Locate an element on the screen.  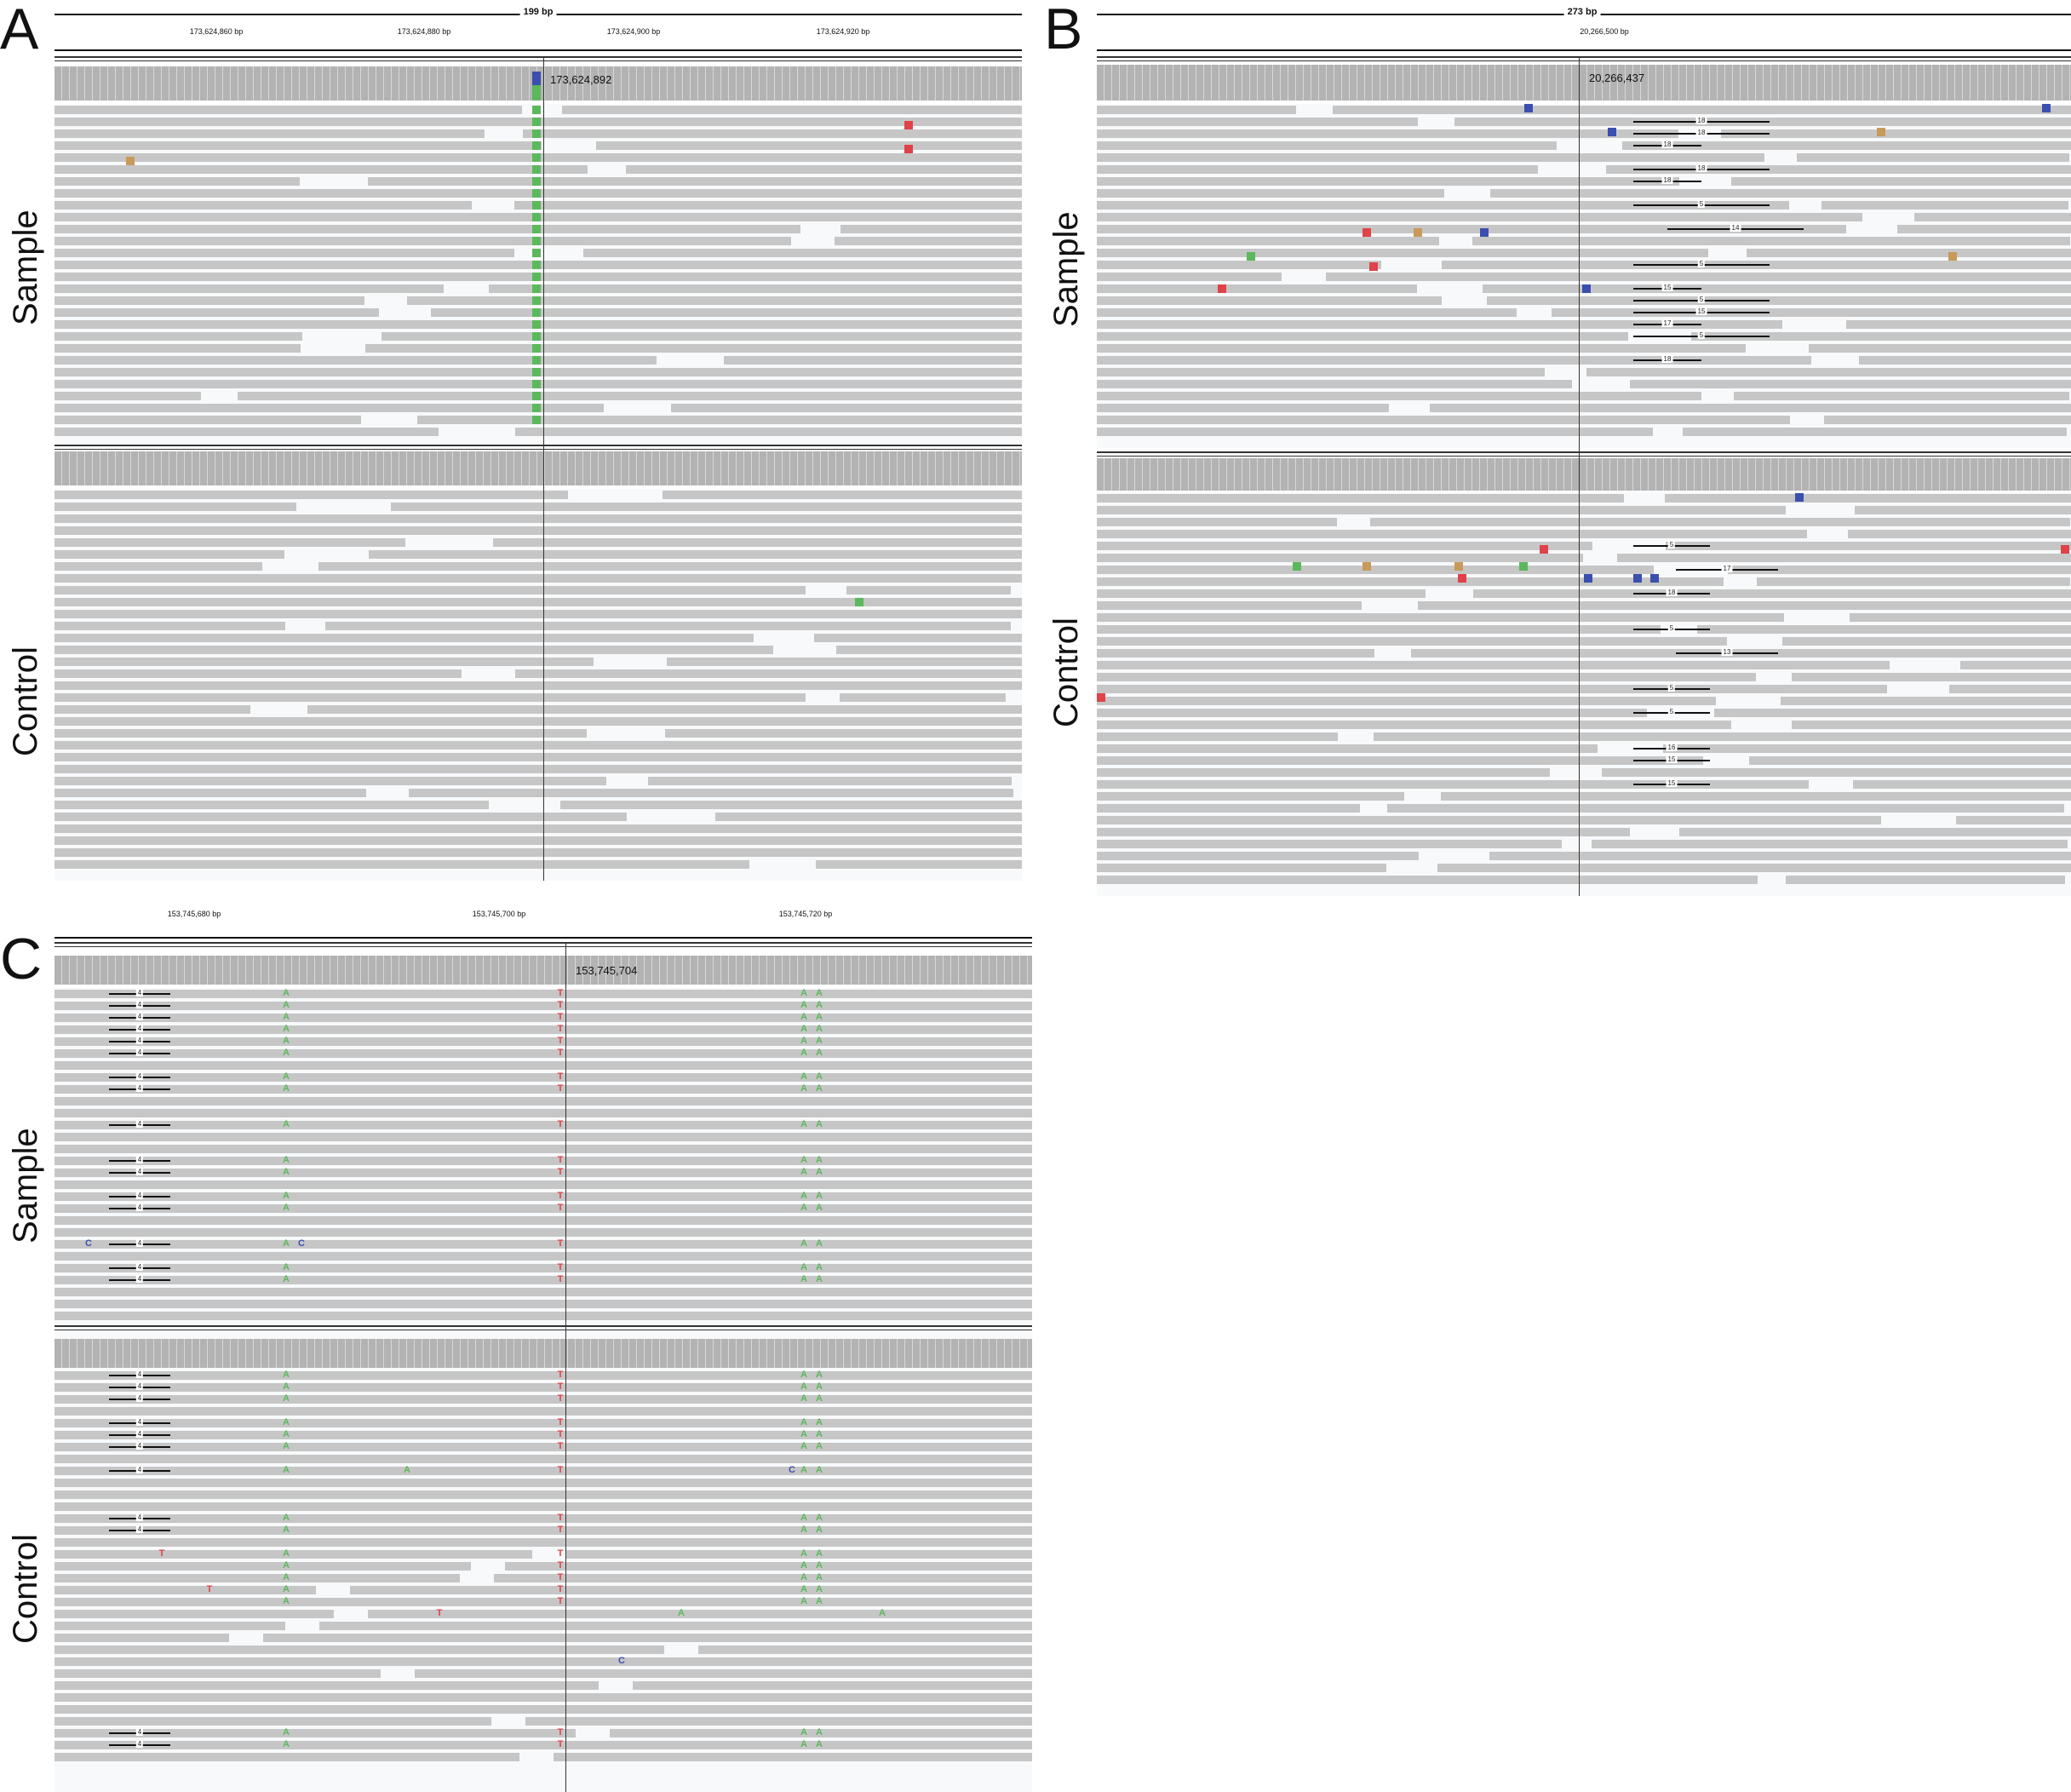
control-alignment-track is located at coordinates (538, 685).